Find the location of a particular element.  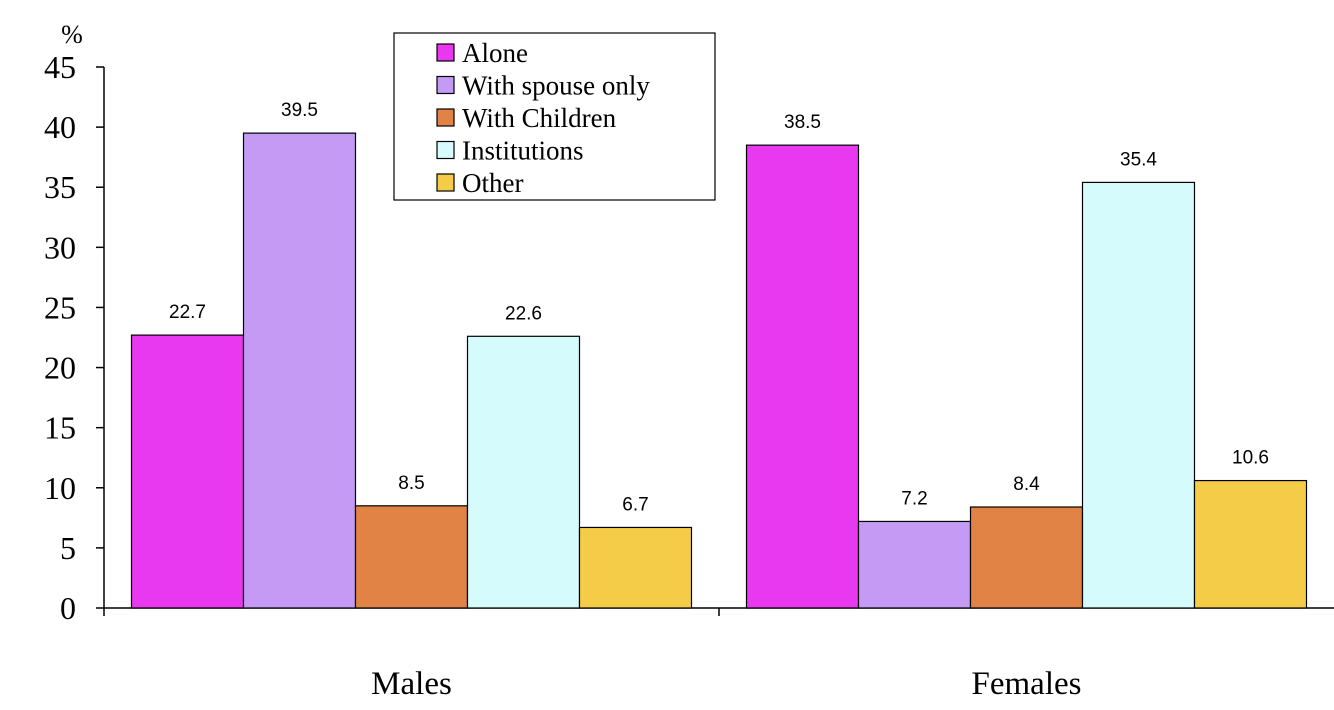

y-tick-label: 45 is located at coordinates (60, 67).